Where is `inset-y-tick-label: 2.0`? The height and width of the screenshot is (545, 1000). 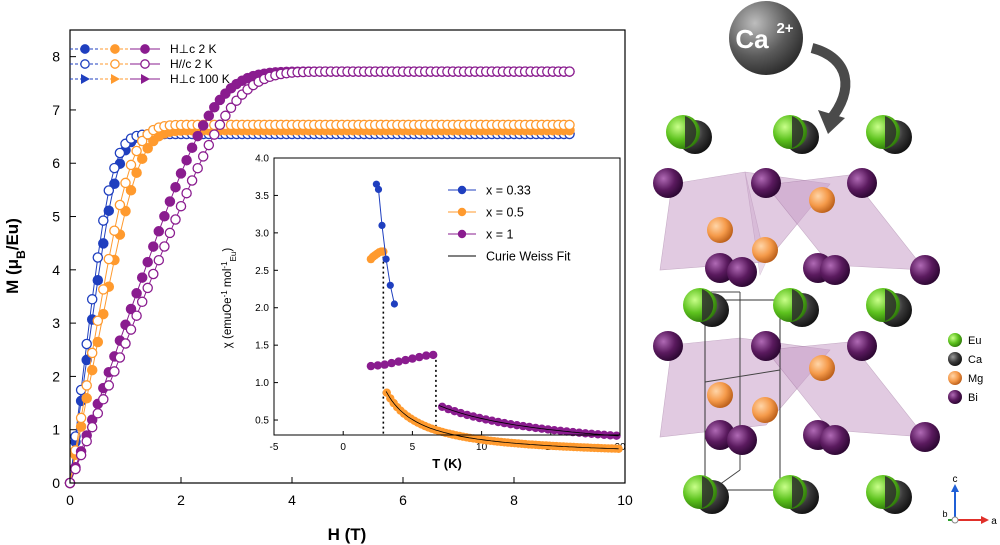
inset-y-tick-label: 2.0 is located at coordinates (262, 308).